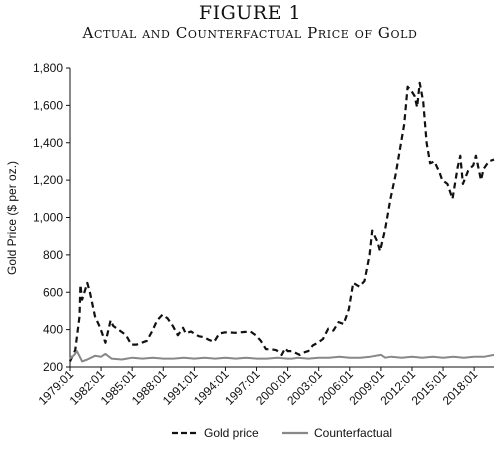 This screenshot has height=449, width=500. What do you see at coordinates (48, 105) in the screenshot?
I see `y-tick-label: 1,600` at bounding box center [48, 105].